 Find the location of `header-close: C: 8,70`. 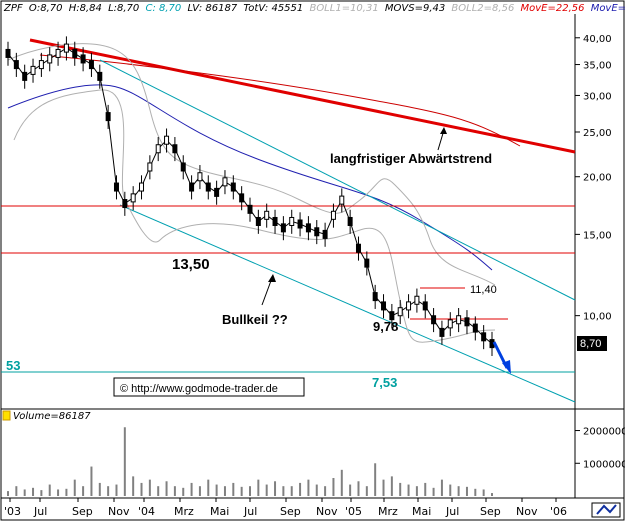

header-close: C: 8,70 is located at coordinates (163, 8).